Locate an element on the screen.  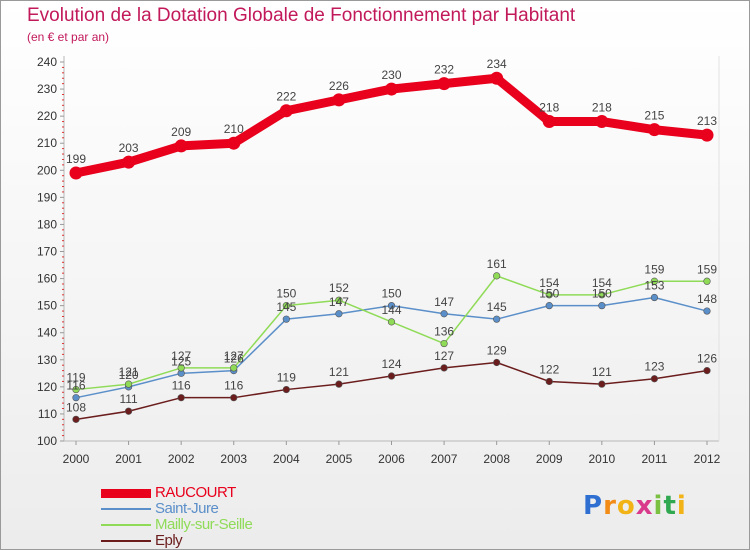
data-label-raucourt: 203 is located at coordinates (129, 148).